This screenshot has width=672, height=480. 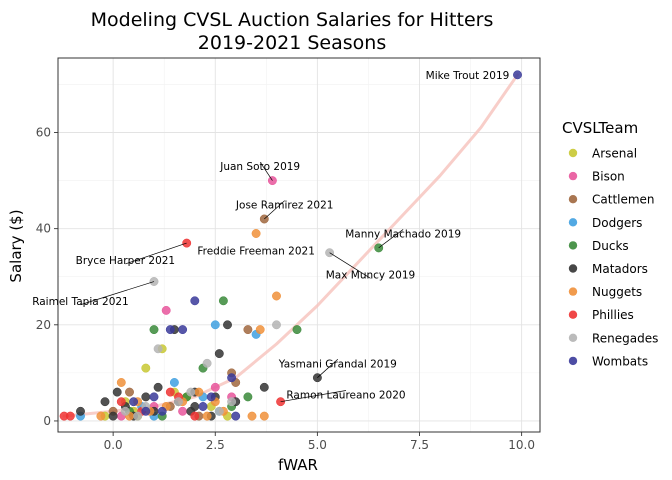 I want to click on annotation-label: Freddie Freeman 2021, so click(x=256, y=251).